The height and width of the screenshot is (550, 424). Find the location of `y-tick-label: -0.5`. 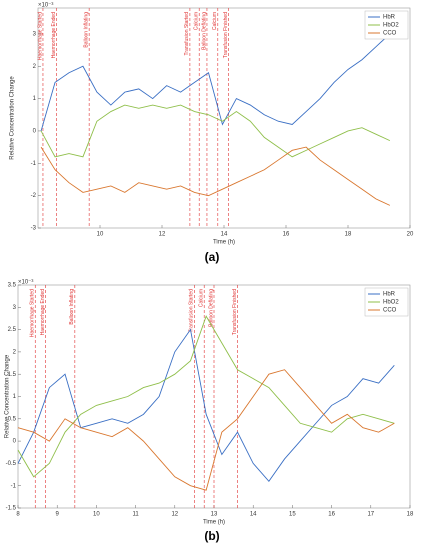

y-tick-label: -0.5 is located at coordinates (11, 464).